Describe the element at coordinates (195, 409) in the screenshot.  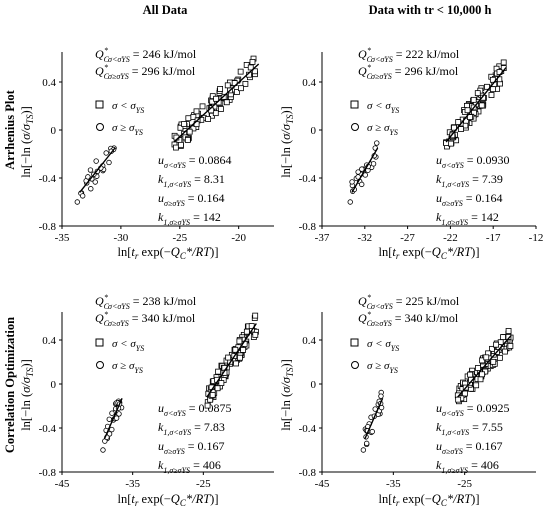
I see `fit-parameter-label: uσ<σYS = 0.0875` at that location.